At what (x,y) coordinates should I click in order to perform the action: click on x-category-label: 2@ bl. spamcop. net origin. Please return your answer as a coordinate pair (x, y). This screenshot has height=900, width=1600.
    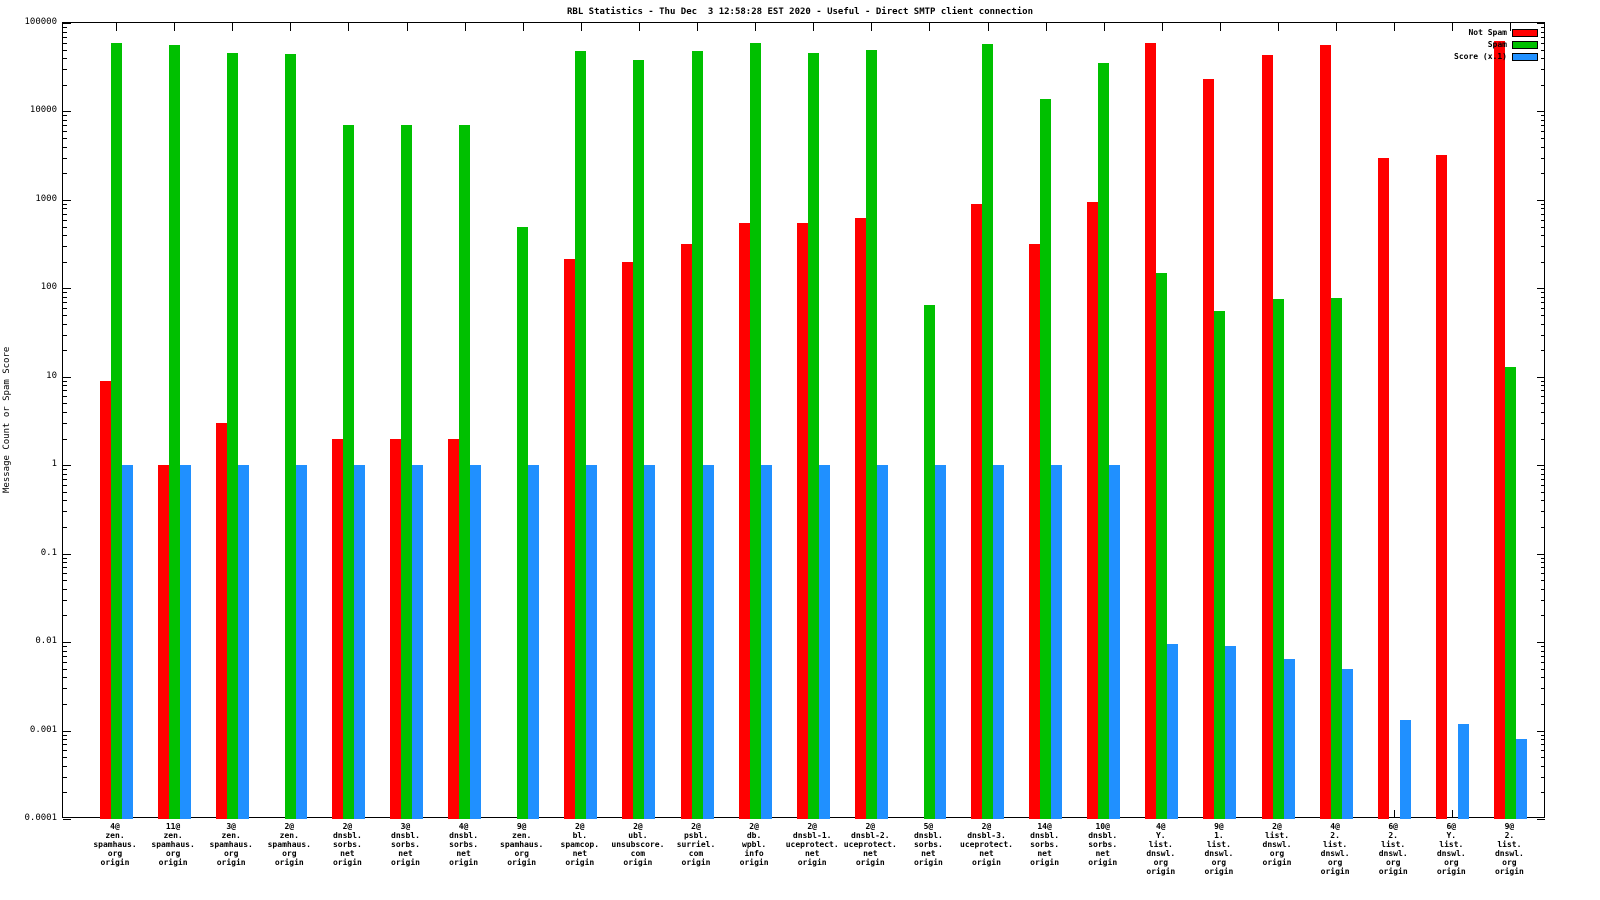
    Looking at the image, I should click on (580, 844).